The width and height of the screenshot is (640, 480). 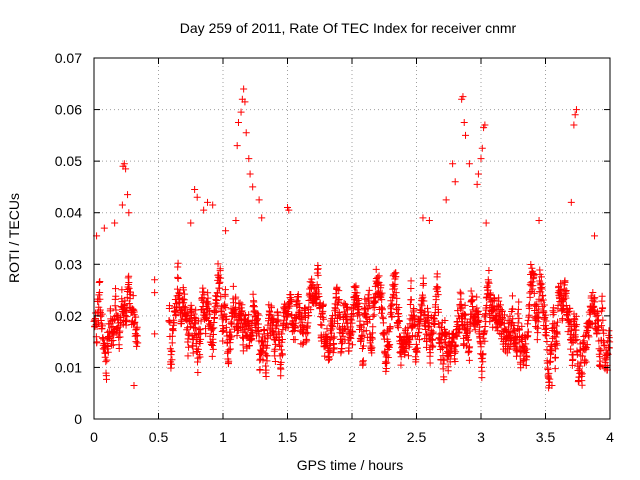 What do you see at coordinates (68, 316) in the screenshot?
I see `y-tick-label: 0.02` at bounding box center [68, 316].